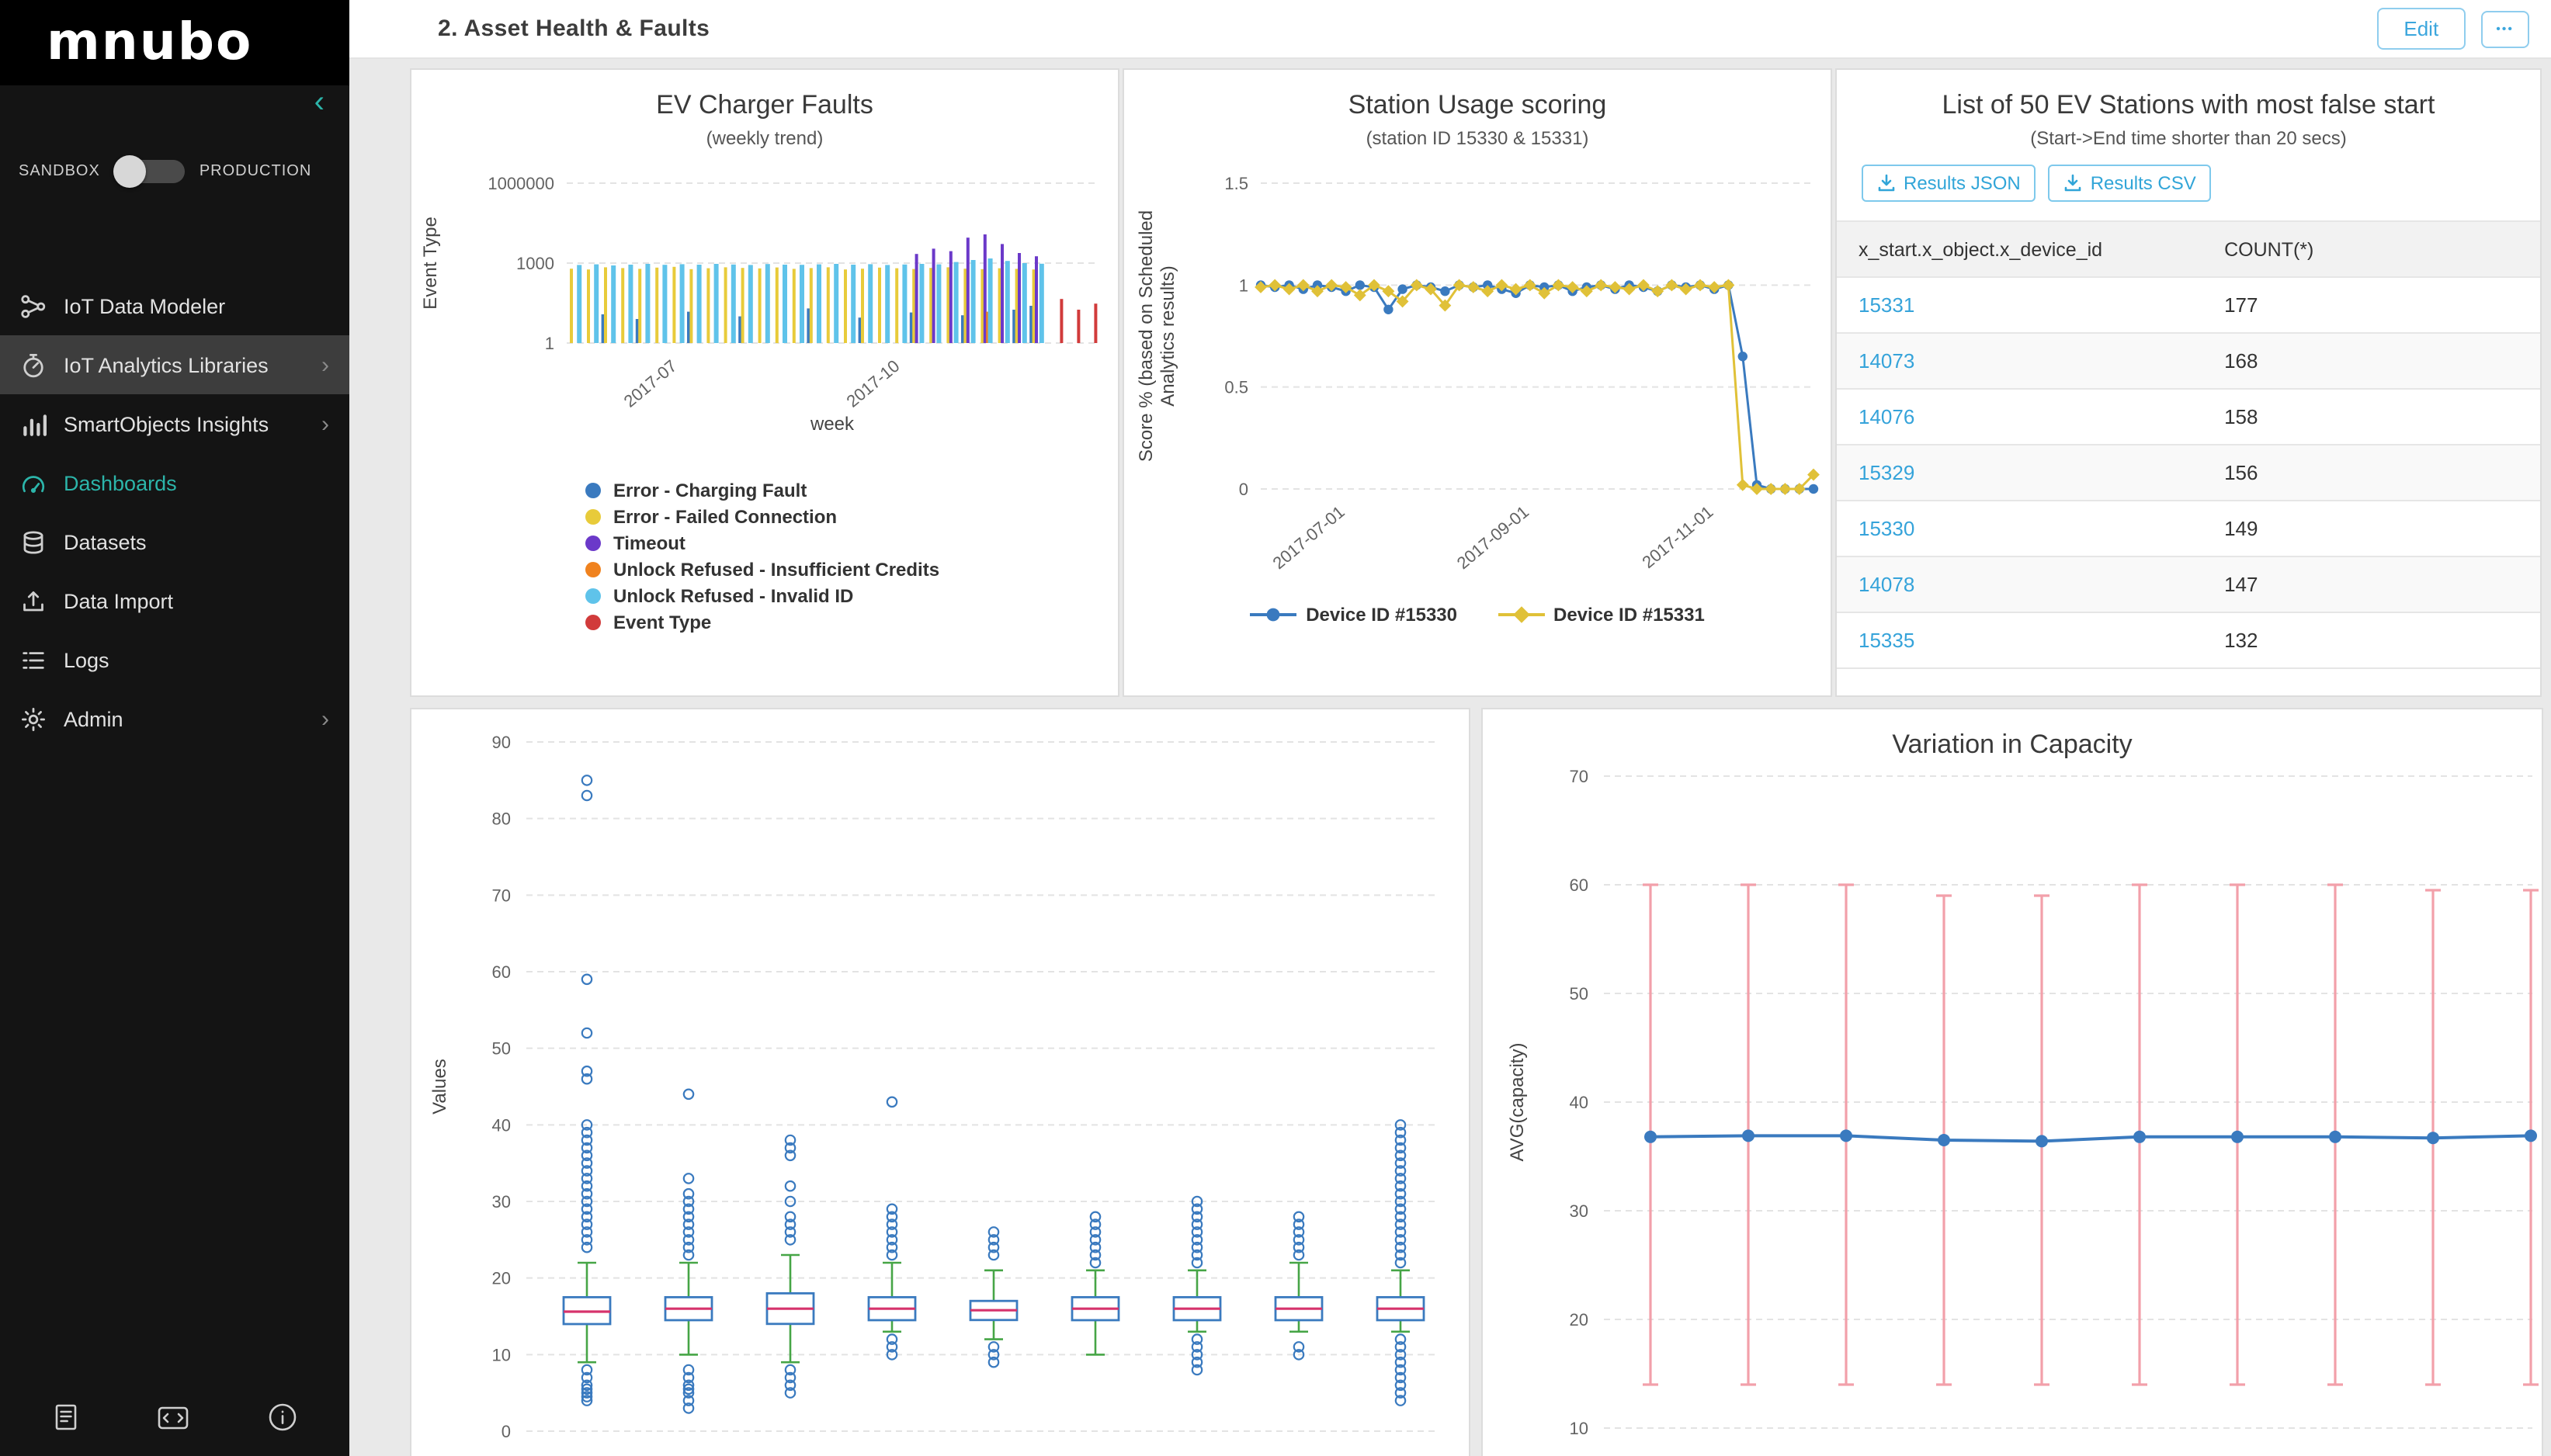 The height and width of the screenshot is (1456, 2551). Describe the element at coordinates (2020, 529) in the screenshot. I see `device-id-cell: 15330` at that location.